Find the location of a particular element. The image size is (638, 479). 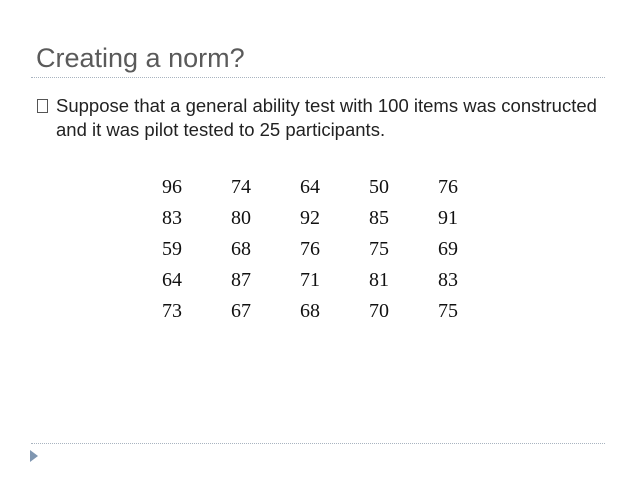

score-cell: 71 is located at coordinates (310, 280).